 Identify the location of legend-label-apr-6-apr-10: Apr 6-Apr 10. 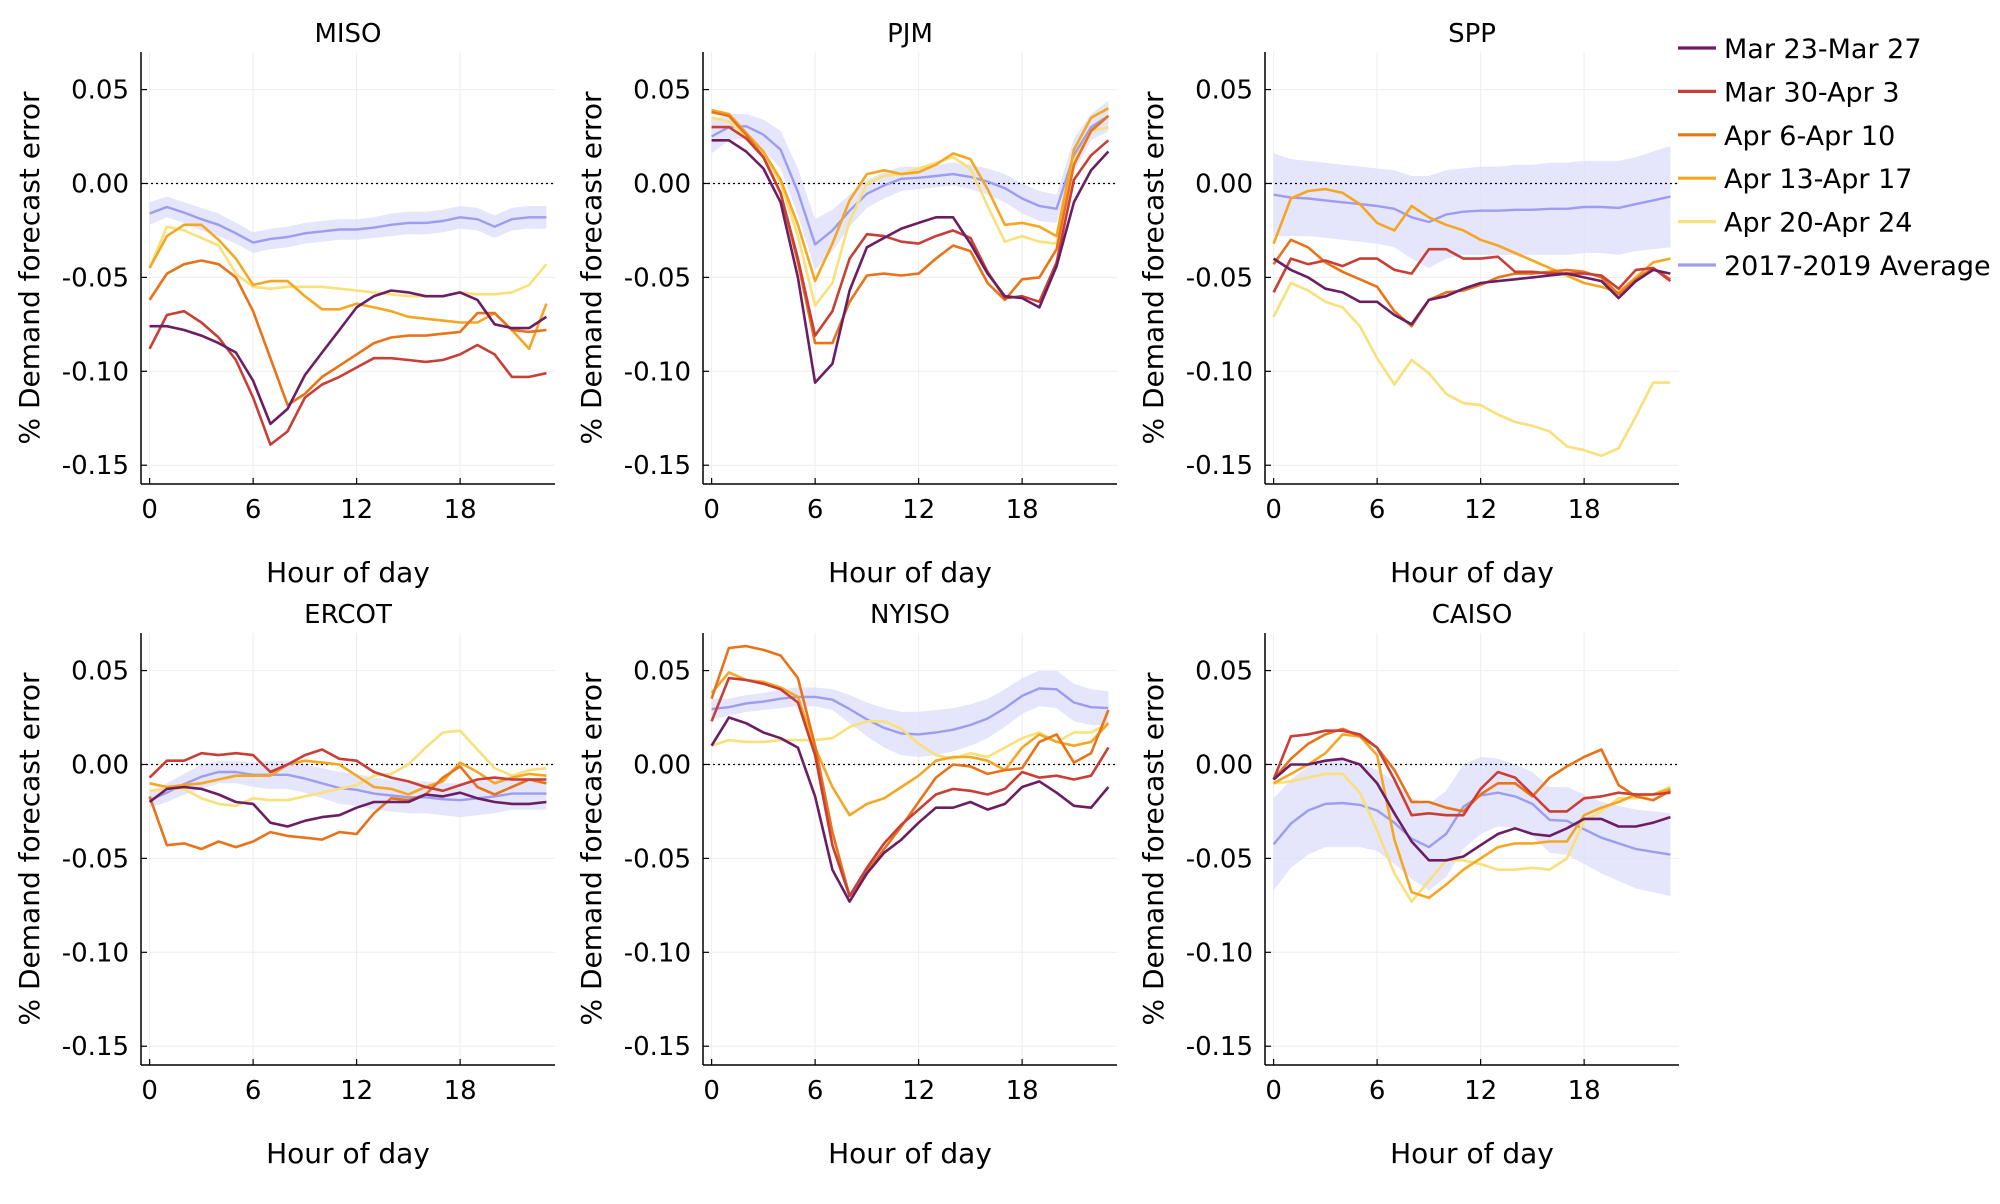
(1809, 136).